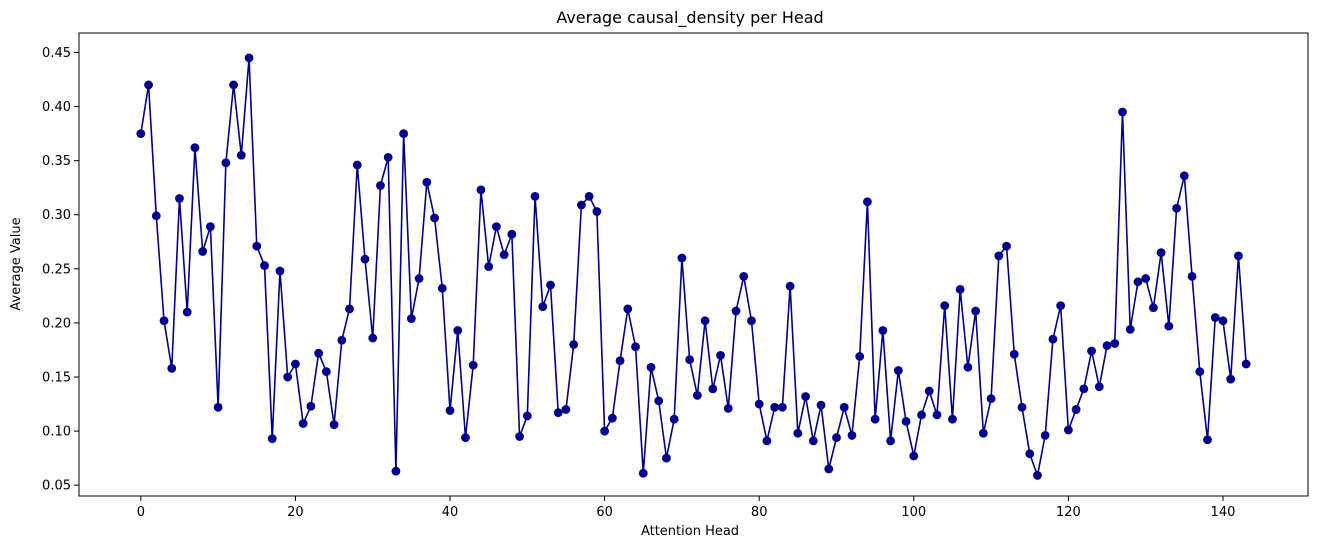 The image size is (1320, 547). Describe the element at coordinates (56, 215) in the screenshot. I see `y-tick-label: 0.30` at that location.